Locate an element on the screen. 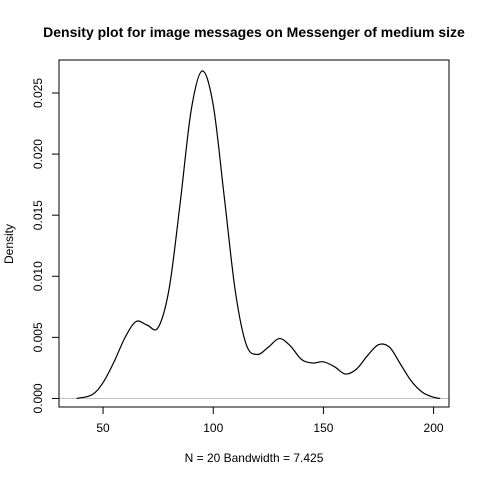  y-tick-label: 0.020 is located at coordinates (38, 154).